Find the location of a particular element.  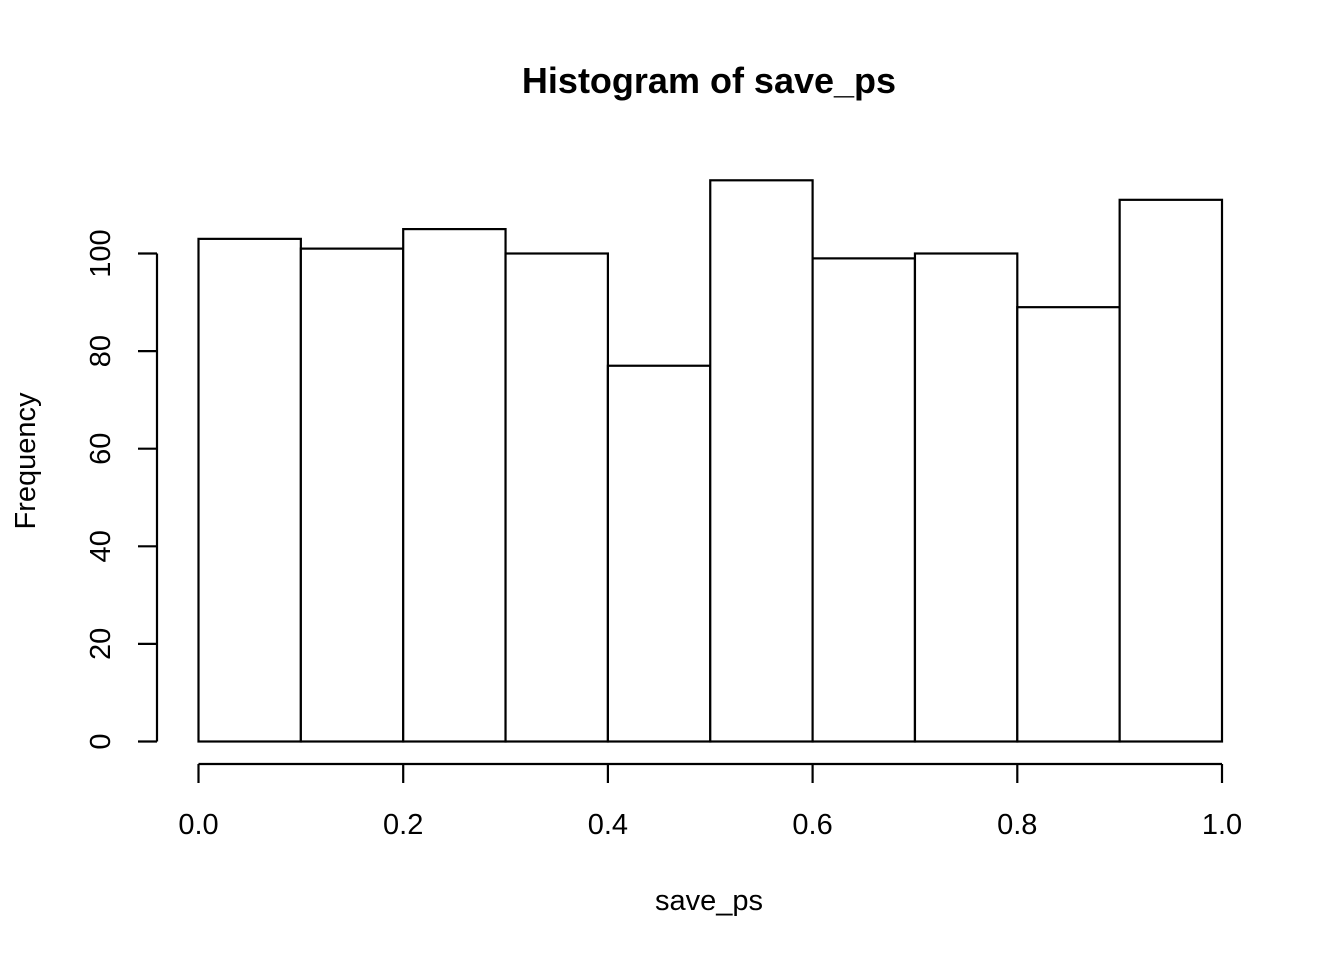

x-axis-label: save_ps is located at coordinates (709, 901).